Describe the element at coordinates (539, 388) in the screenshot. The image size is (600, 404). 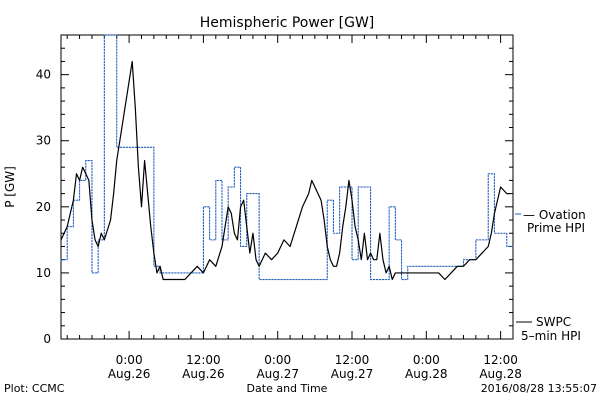
I see `footer-right-text: 2016/08/28 13:55:07` at that location.